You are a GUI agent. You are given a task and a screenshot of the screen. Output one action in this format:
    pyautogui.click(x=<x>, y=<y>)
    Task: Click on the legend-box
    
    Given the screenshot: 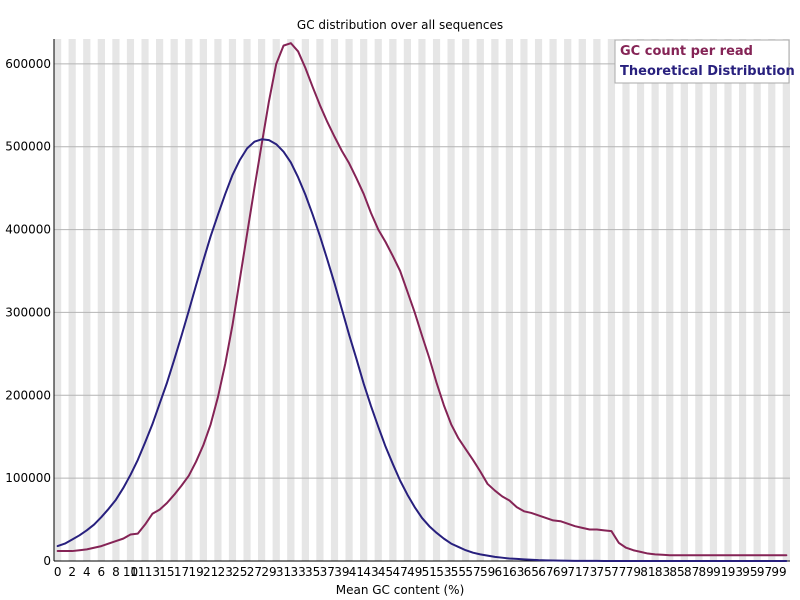 What is the action you would take?
    pyautogui.click(x=702, y=61)
    